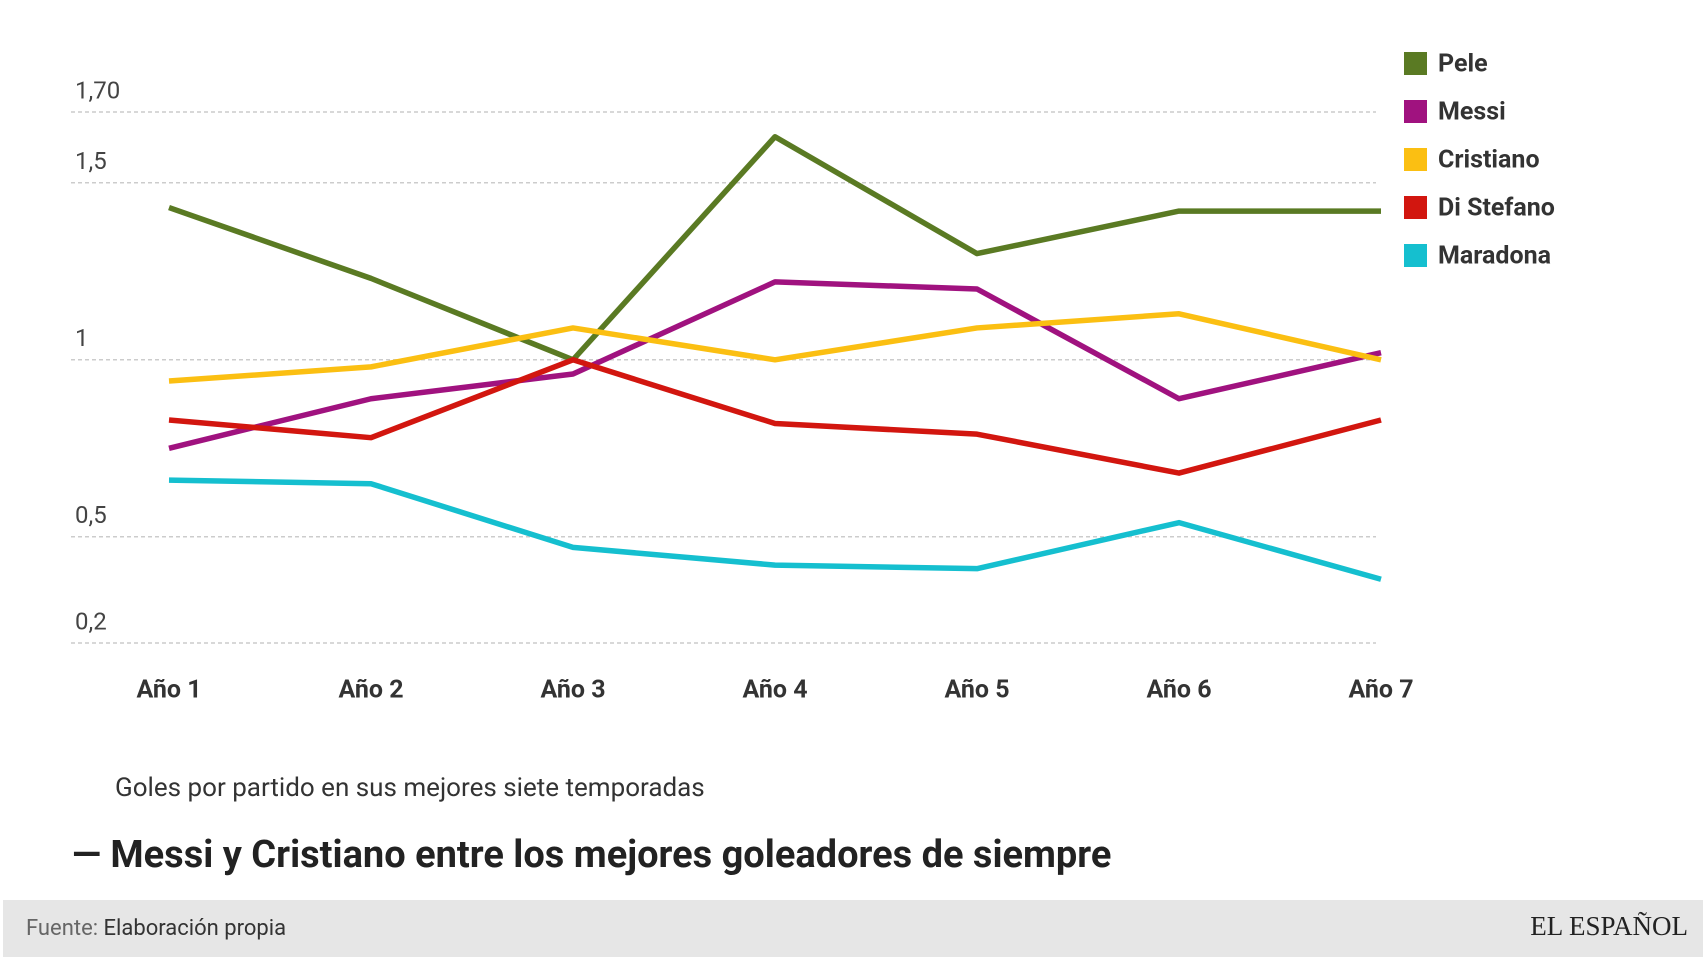 Image resolution: width=1706 pixels, height=960 pixels. Describe the element at coordinates (1472, 112) in the screenshot. I see `legend-label: Messi` at that location.